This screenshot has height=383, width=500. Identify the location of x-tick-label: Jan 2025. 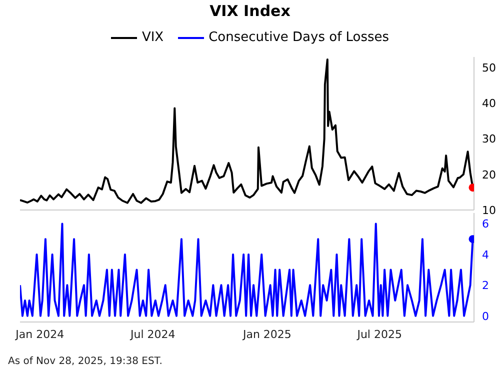
(267, 334).